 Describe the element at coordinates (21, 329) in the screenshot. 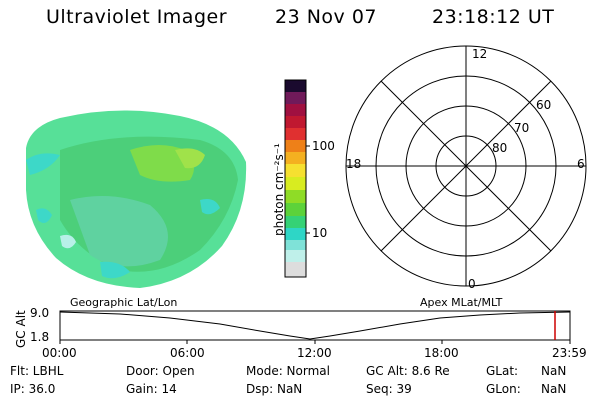

I see `timeline-axis-label: GC Alt` at that location.